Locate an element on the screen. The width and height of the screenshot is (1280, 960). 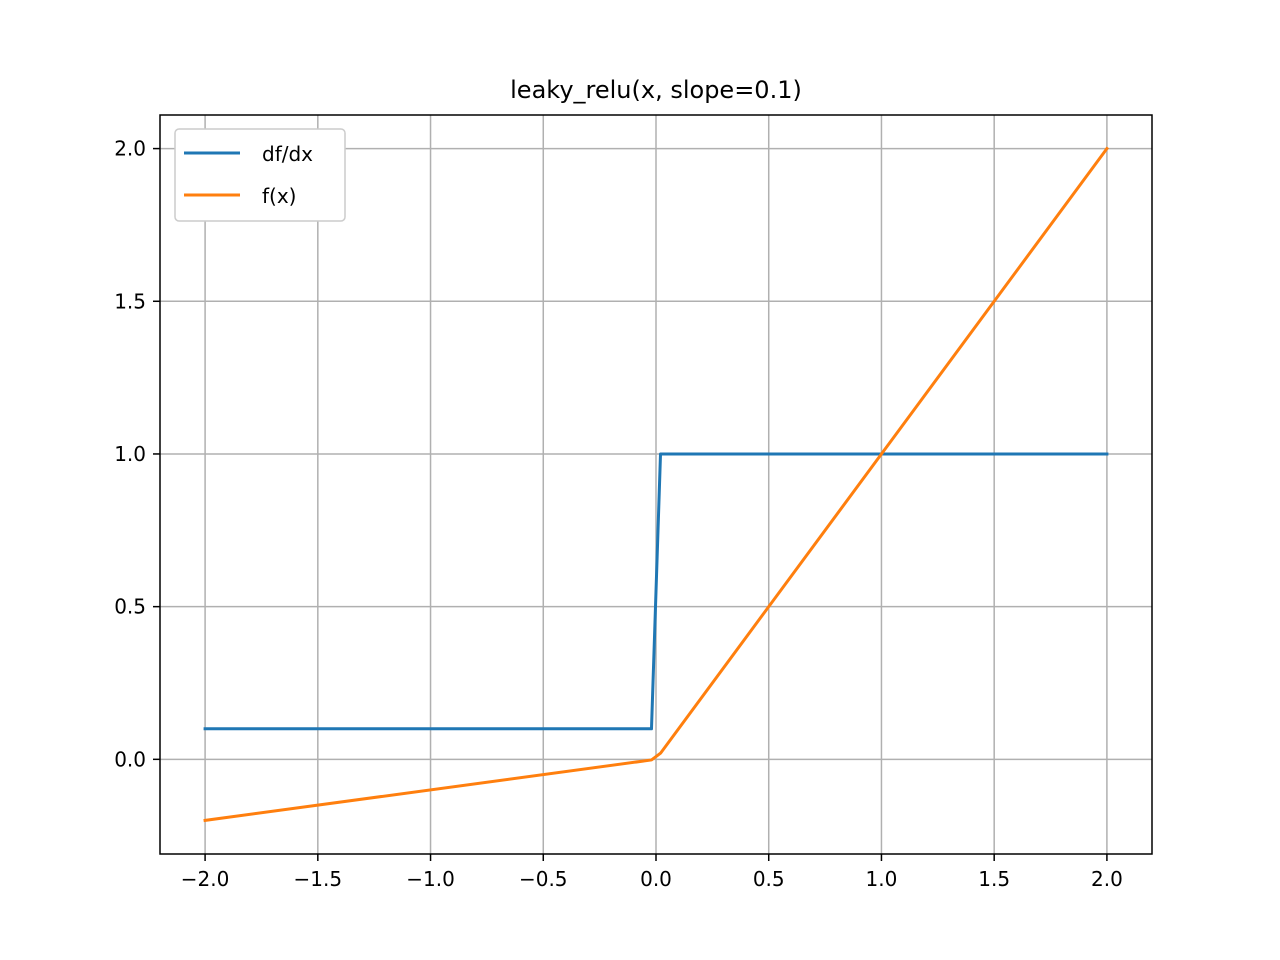
y-tick-label: 0.0 is located at coordinates (130, 759).